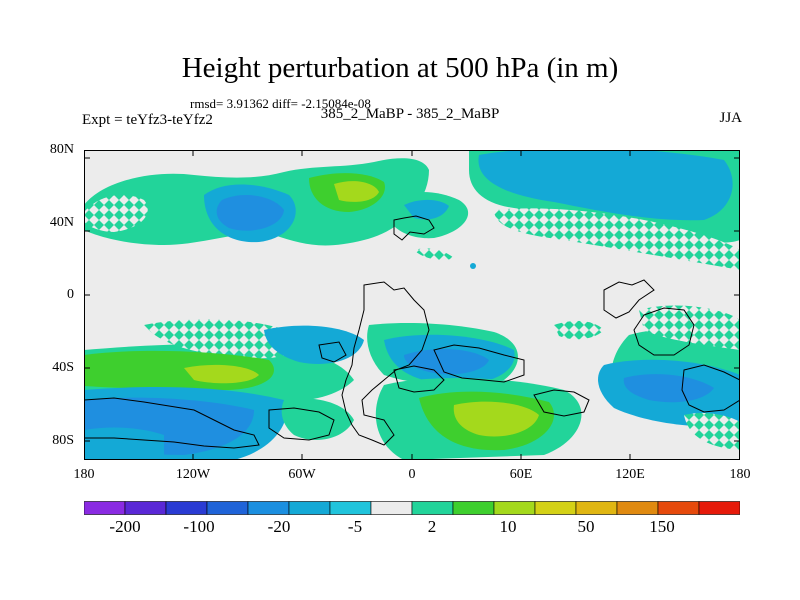  What do you see at coordinates (521, 474) in the screenshot?
I see `lon-label-60e: 60E` at bounding box center [521, 474].